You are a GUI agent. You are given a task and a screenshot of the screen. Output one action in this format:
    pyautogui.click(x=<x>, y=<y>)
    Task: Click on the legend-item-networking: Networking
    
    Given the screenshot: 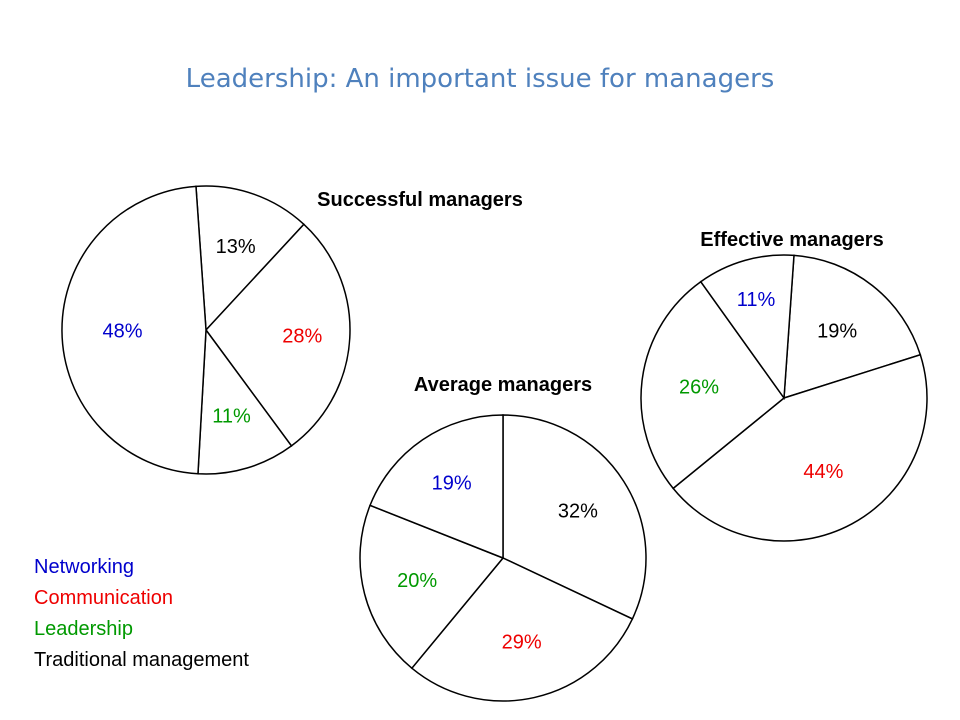 What is the action you would take?
    pyautogui.click(x=84, y=567)
    